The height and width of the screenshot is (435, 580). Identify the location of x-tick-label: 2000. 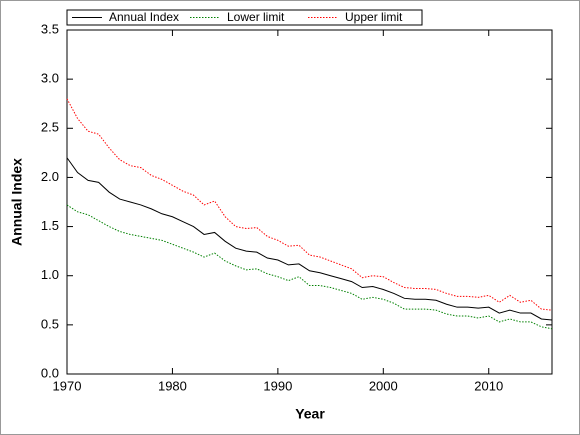
(383, 385).